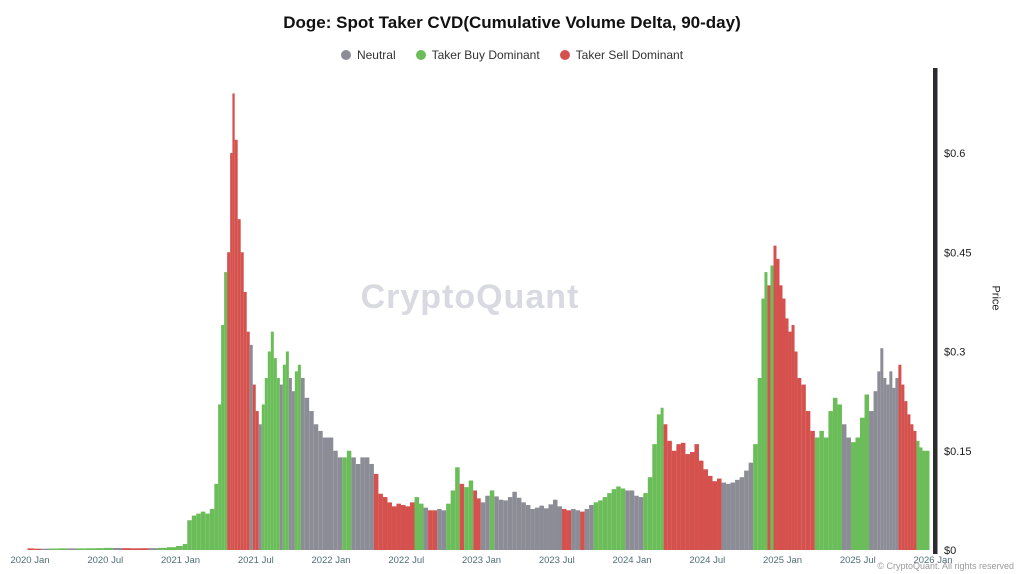  What do you see at coordinates (621, 55) in the screenshot?
I see `legend-item-taker-sell: Taker Sell Dominant` at bounding box center [621, 55].